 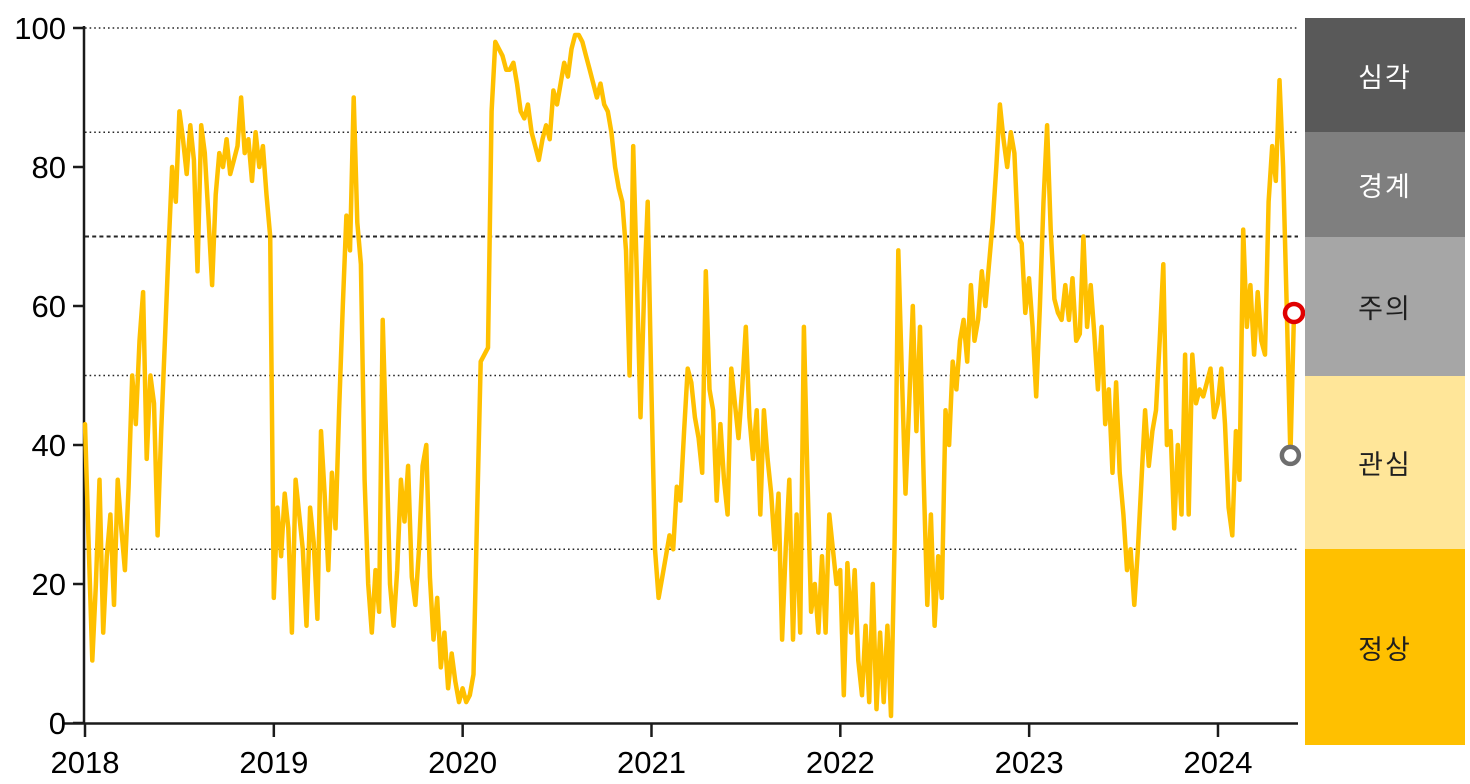 I want to click on legend-band-caution: 주의, so click(x=1385, y=306).